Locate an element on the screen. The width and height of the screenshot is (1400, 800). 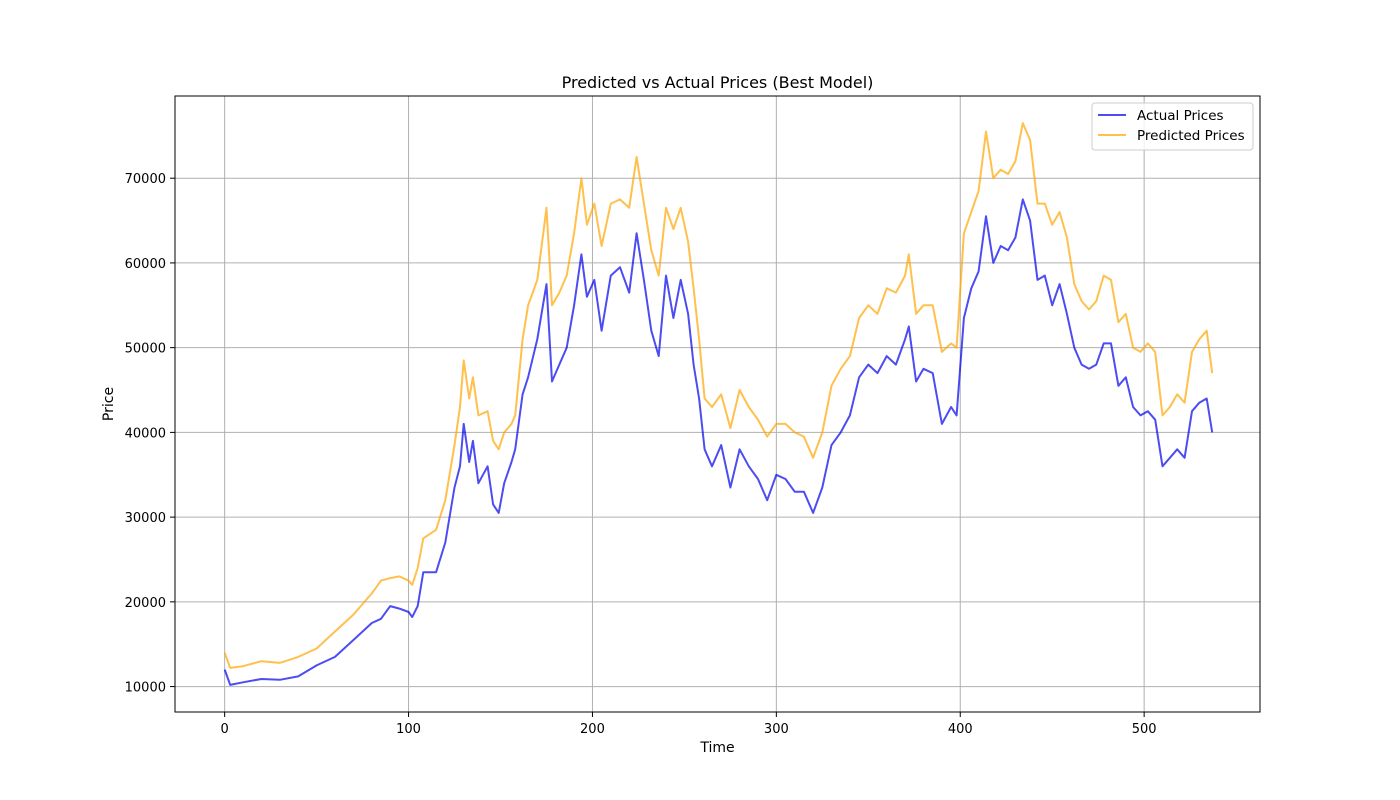
y-axis-ticks: 10000 20000 30000 40000 50000 60000 70000 is located at coordinates (150, 434).